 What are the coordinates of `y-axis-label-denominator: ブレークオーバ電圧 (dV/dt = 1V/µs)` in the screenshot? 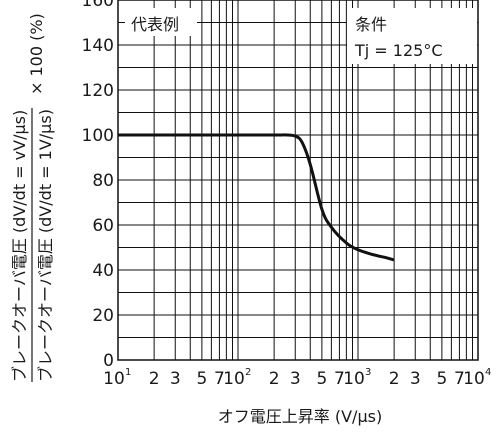 It's located at (45, 245).